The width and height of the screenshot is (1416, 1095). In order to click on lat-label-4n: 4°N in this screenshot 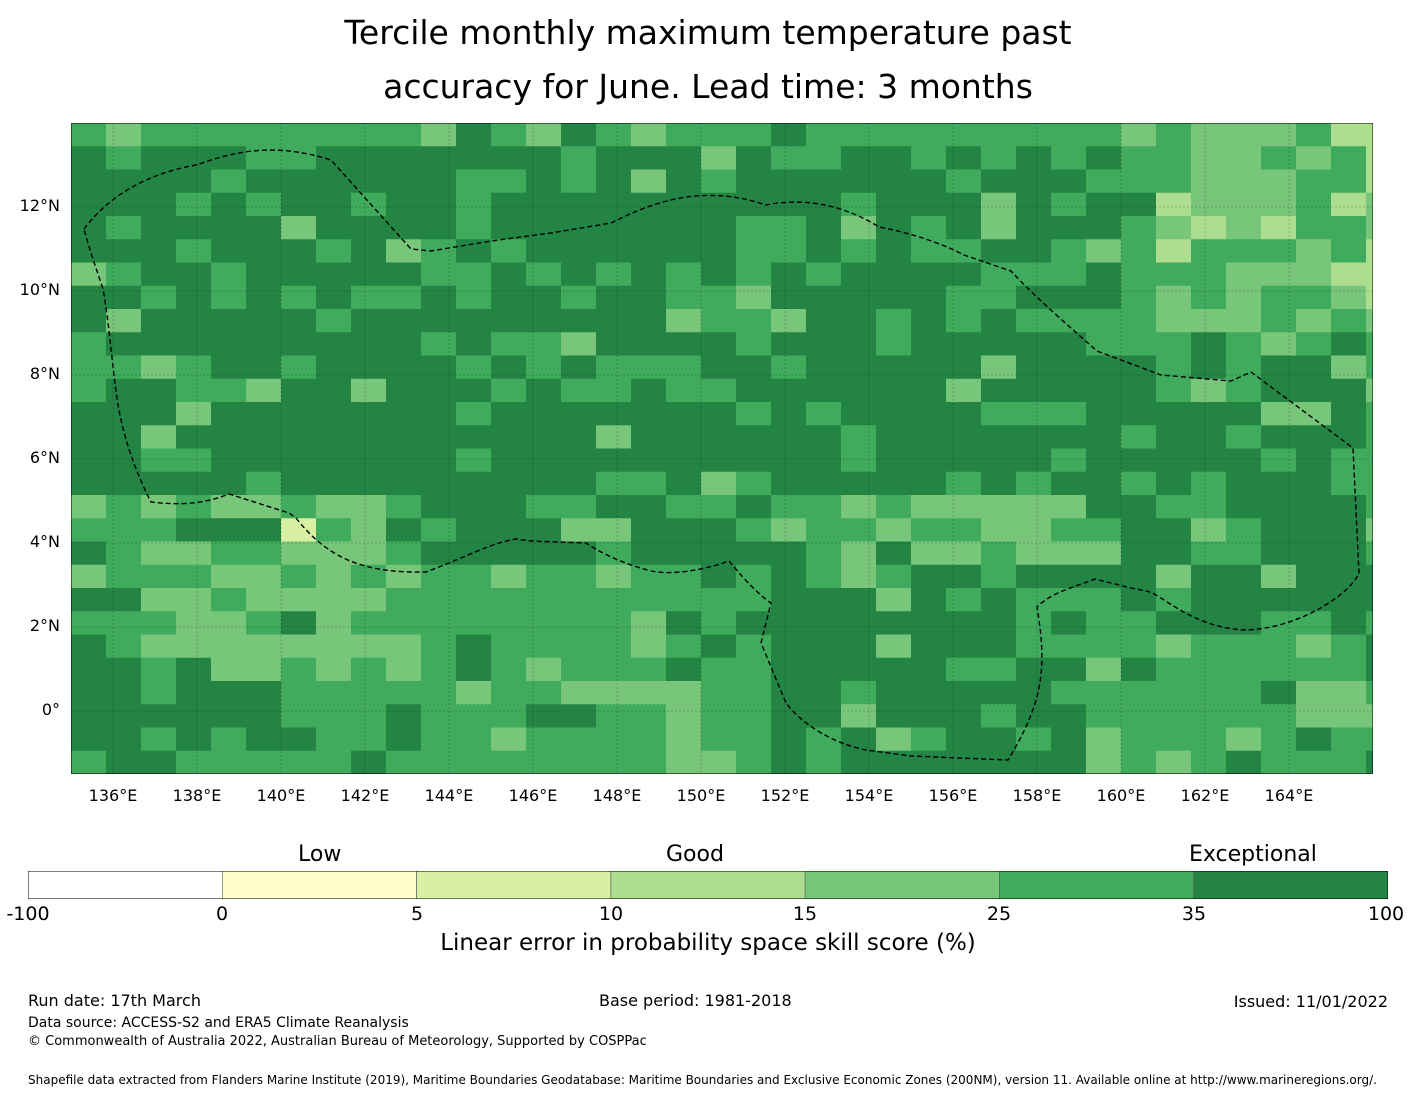, I will do `click(44, 541)`.